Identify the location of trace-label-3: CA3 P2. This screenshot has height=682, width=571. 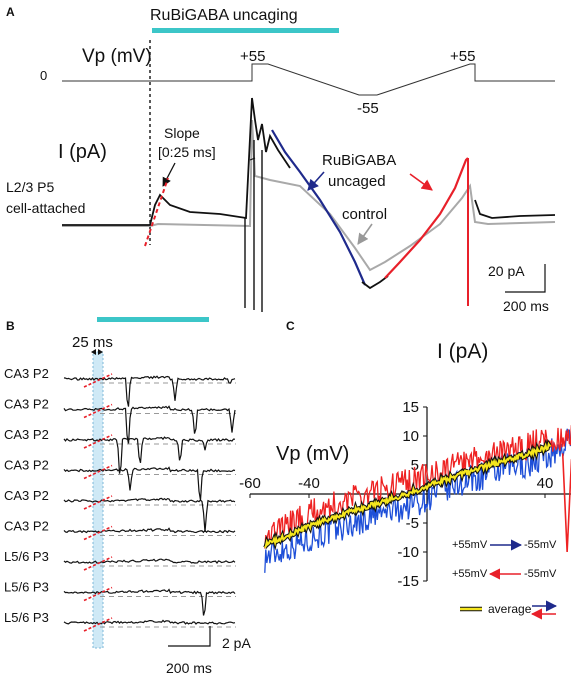
(26, 465).